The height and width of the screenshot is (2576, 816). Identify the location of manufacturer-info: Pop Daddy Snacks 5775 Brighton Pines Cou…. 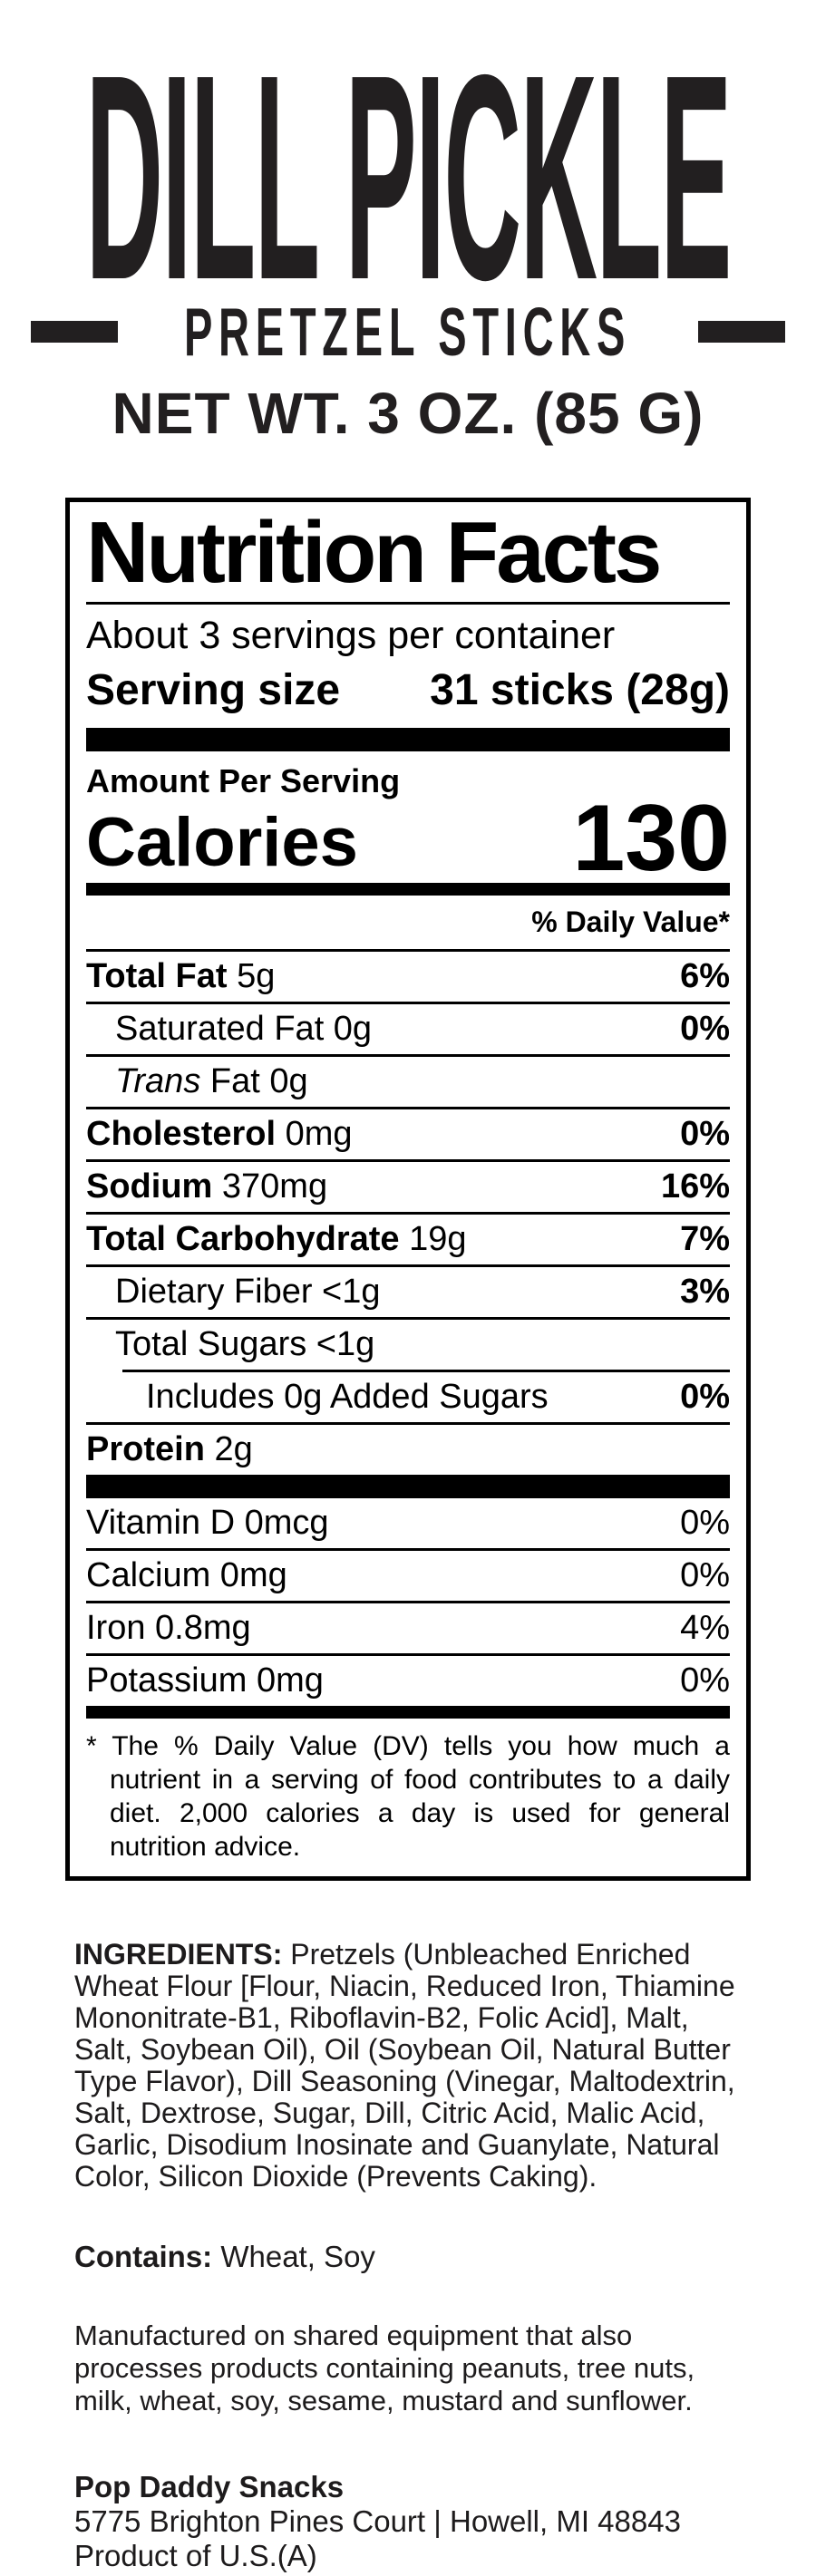
(445, 2521).